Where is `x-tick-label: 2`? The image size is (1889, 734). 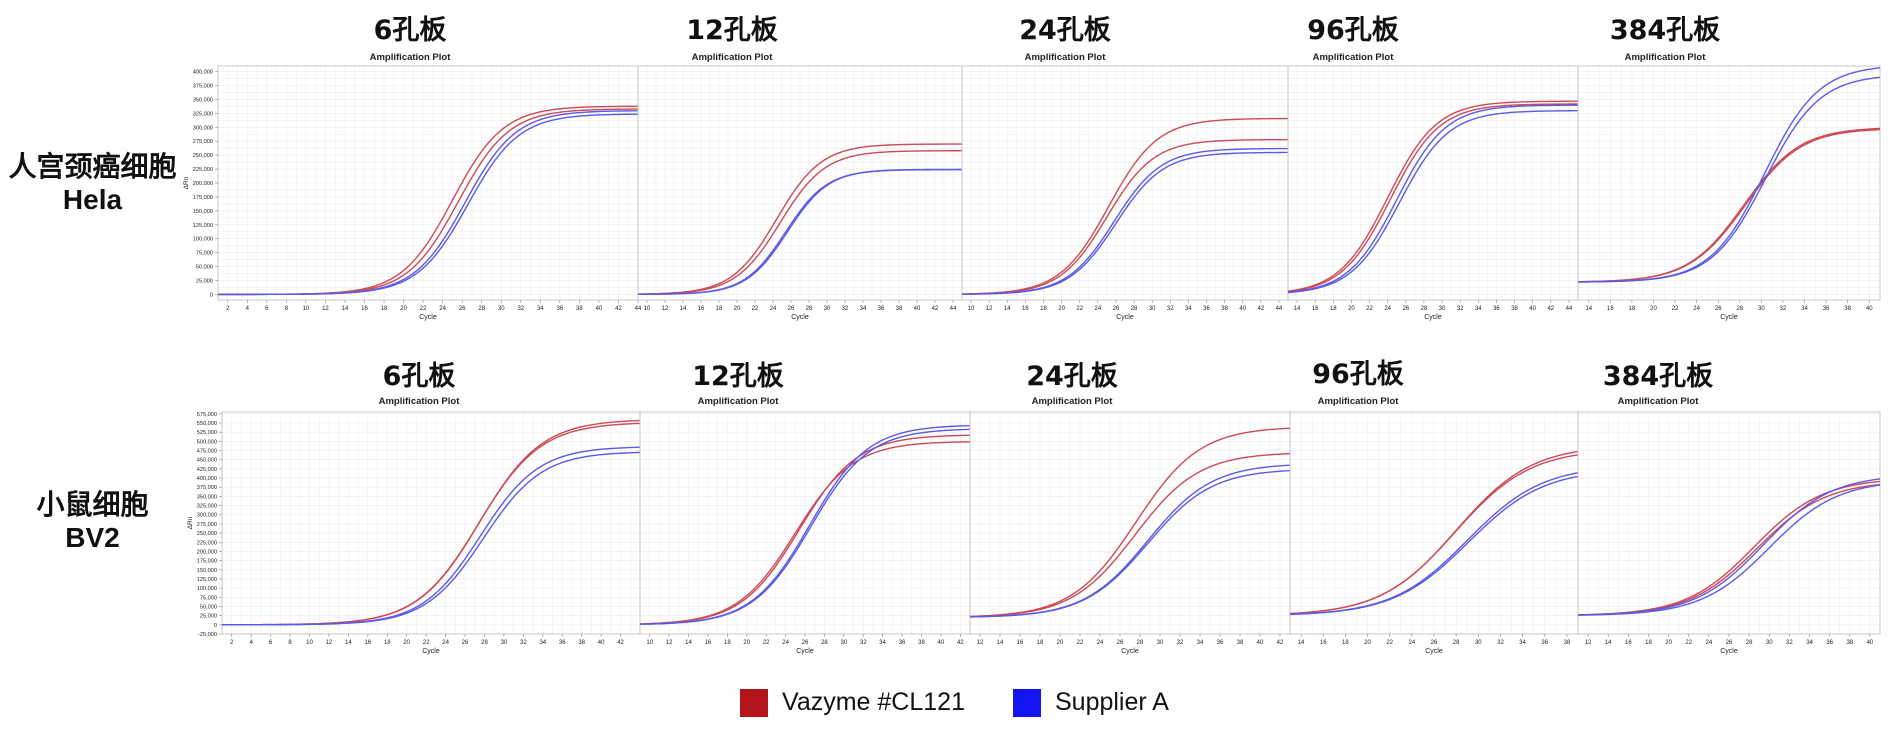 x-tick-label: 2 is located at coordinates (232, 643).